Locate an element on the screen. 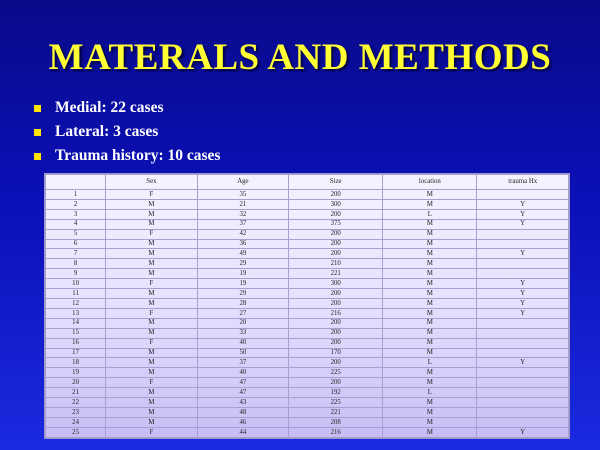 The height and width of the screenshot is (450, 600). cell-index: 21 is located at coordinates (75, 393).